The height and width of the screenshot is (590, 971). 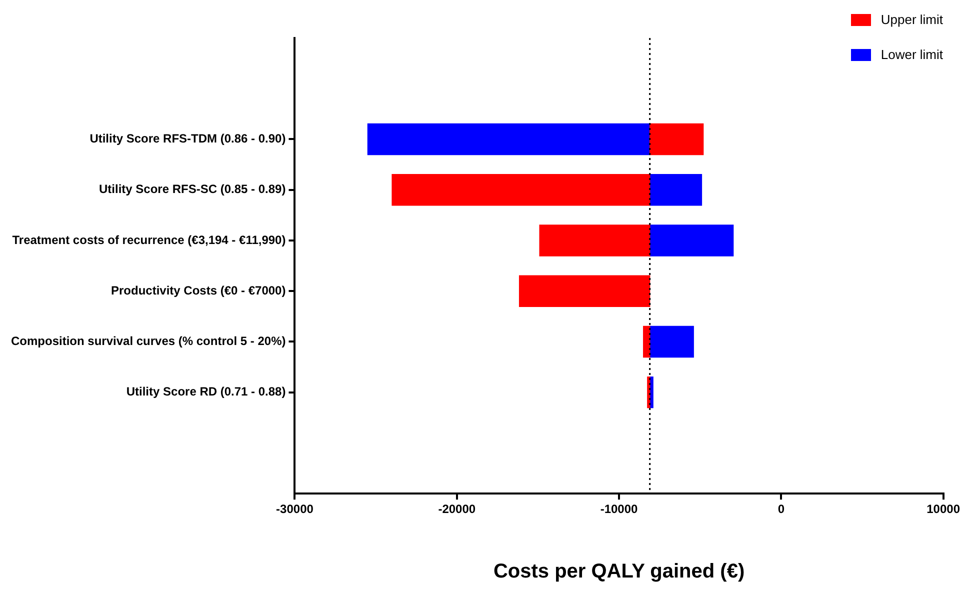 I want to click on x-axis-title: Costs per QALY gained (€), so click(x=619, y=571).